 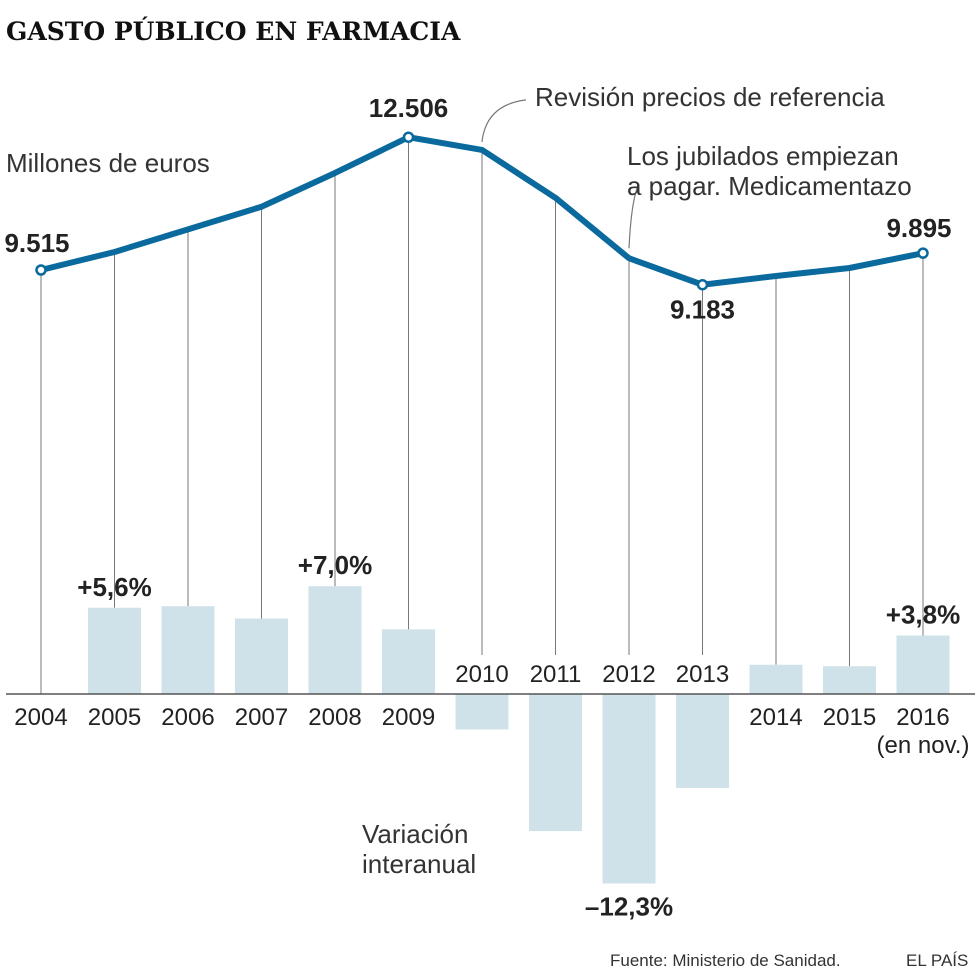 What do you see at coordinates (408, 661) in the screenshot?
I see `bar-2009` at bounding box center [408, 661].